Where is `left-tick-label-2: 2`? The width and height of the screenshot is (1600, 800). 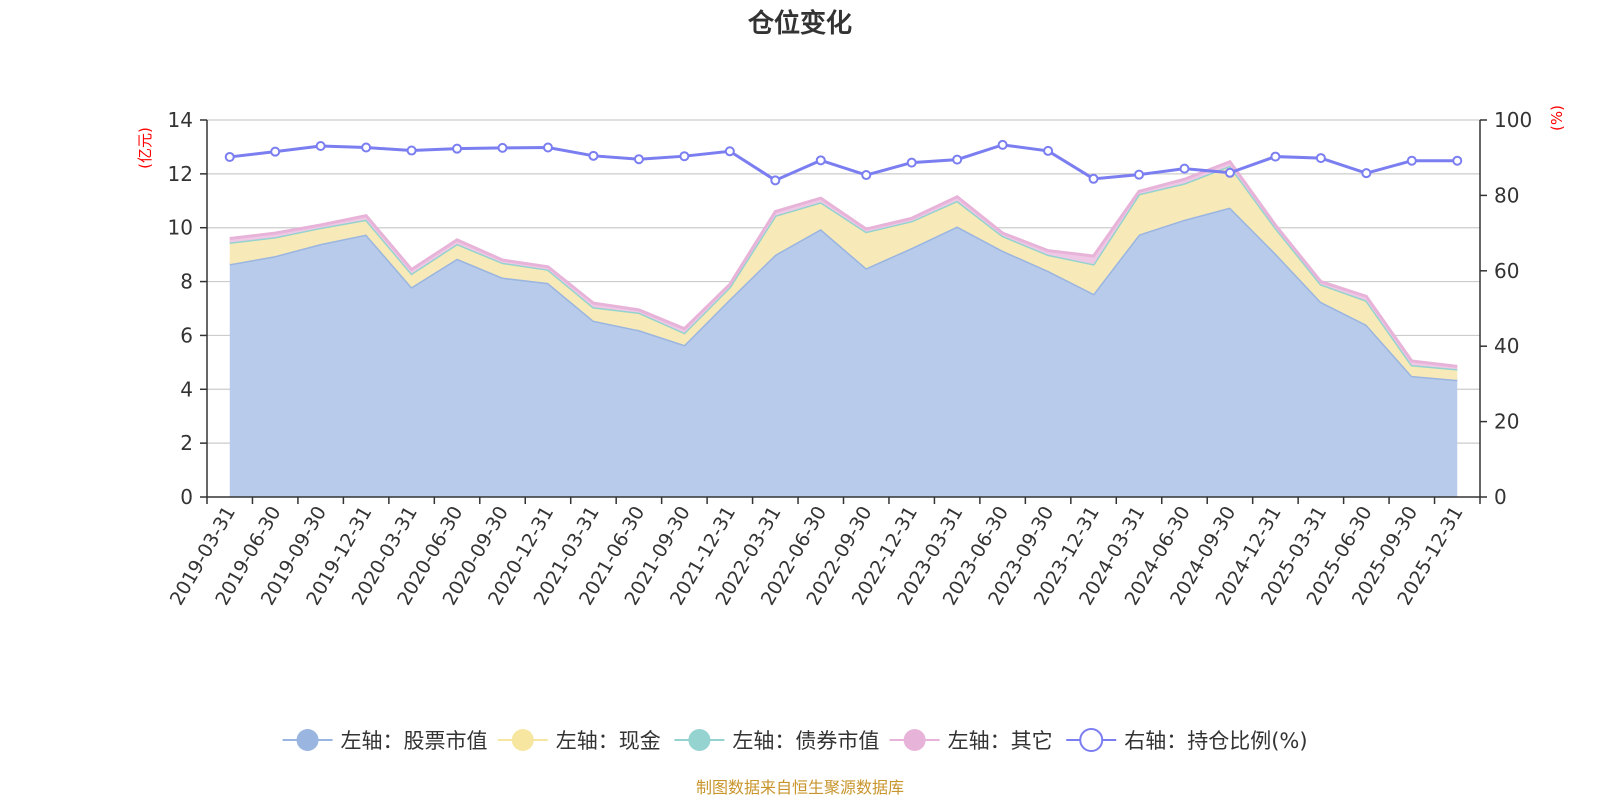
left-tick-label-2: 2 is located at coordinates (186, 443).